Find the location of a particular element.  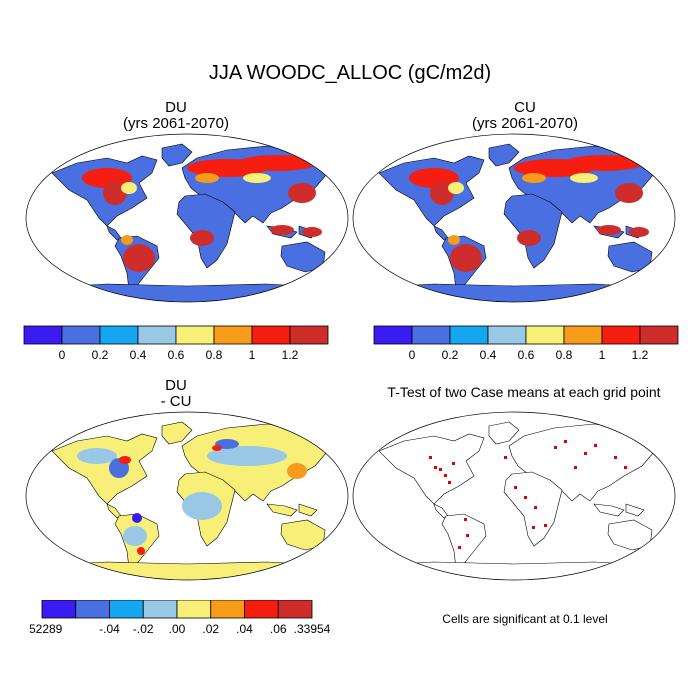

colorbar-du-labels: 0 0.2 0.4 0.6 0.8 1 1.2 is located at coordinates (179, 355).